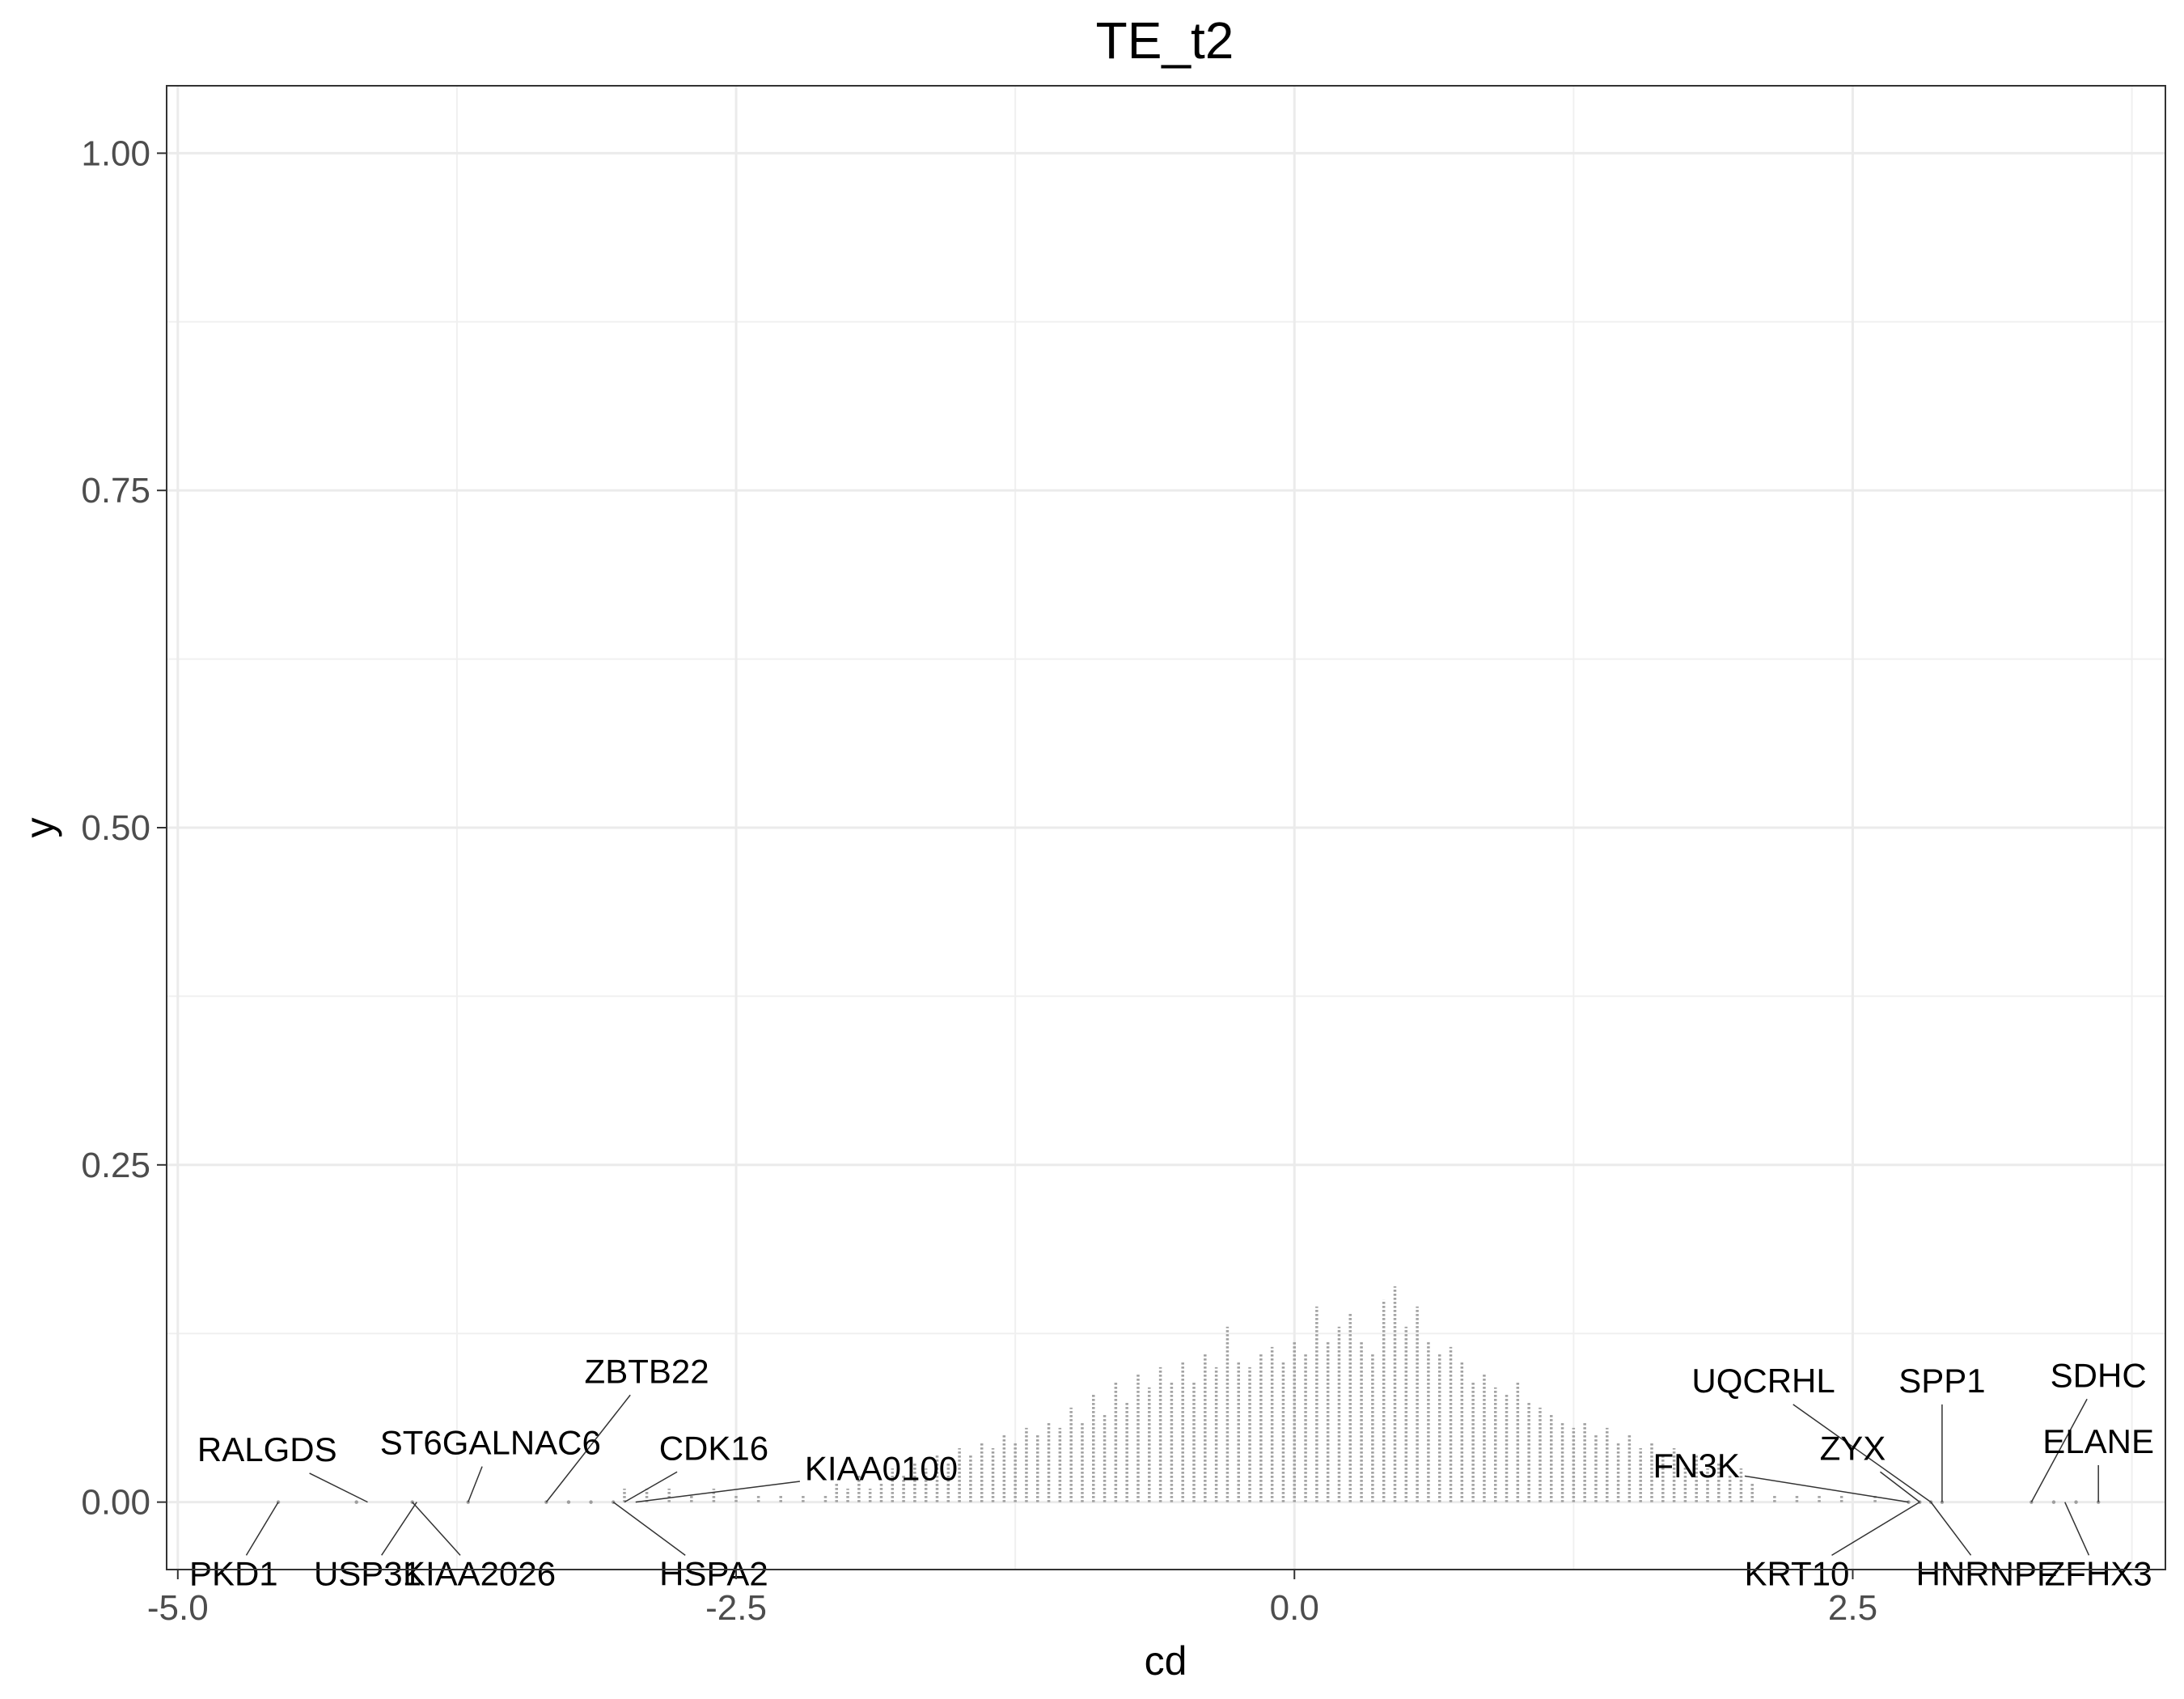  Describe the element at coordinates (233, 1573) in the screenshot. I see `gene-label: PKD1` at that location.